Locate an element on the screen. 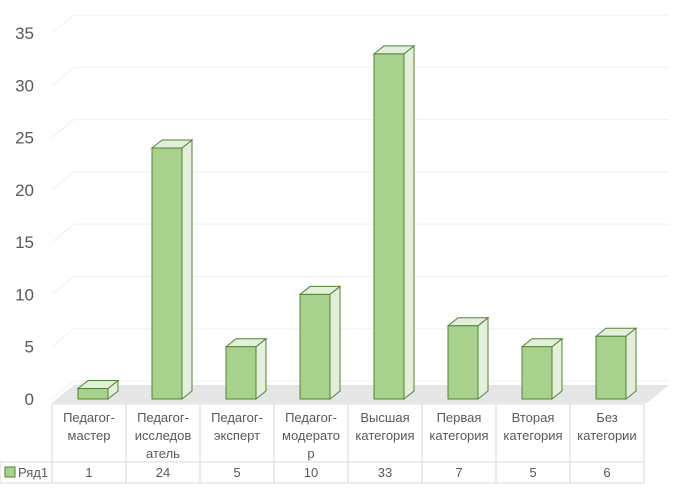 This screenshot has height=493, width=693. y-tick-label: 25 is located at coordinates (24, 138).